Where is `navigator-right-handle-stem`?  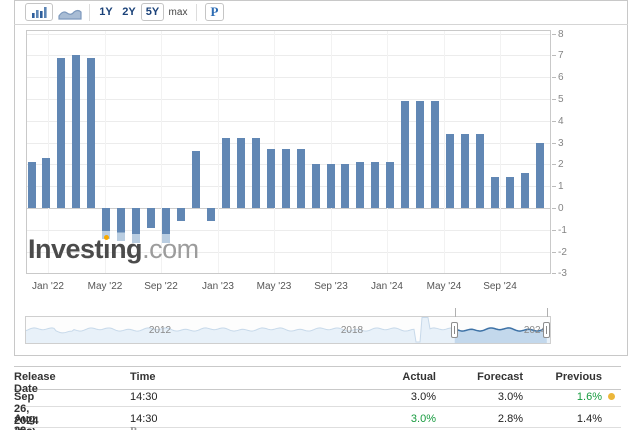
navigator-right-handle-stem is located at coordinates (547, 312).